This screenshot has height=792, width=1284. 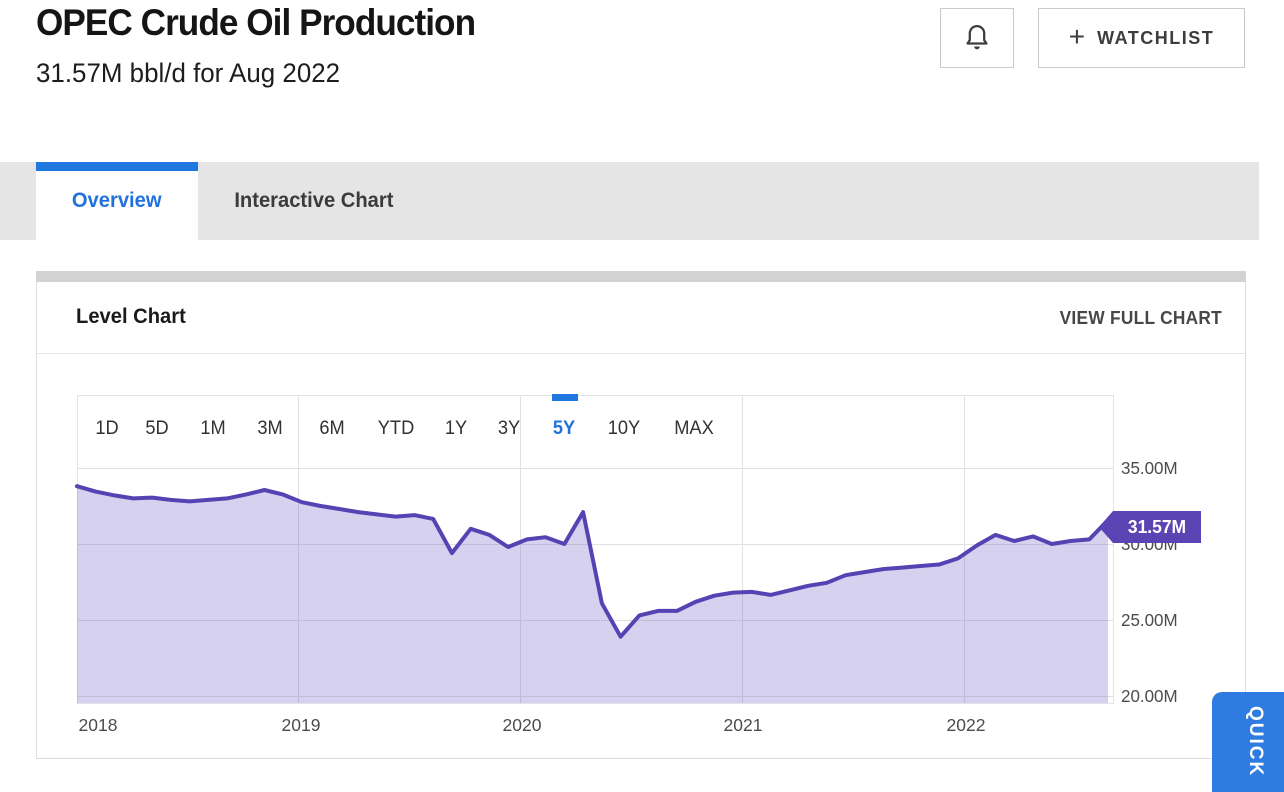 What do you see at coordinates (522, 725) in the screenshot?
I see `x-axis-tick-label: 2020` at bounding box center [522, 725].